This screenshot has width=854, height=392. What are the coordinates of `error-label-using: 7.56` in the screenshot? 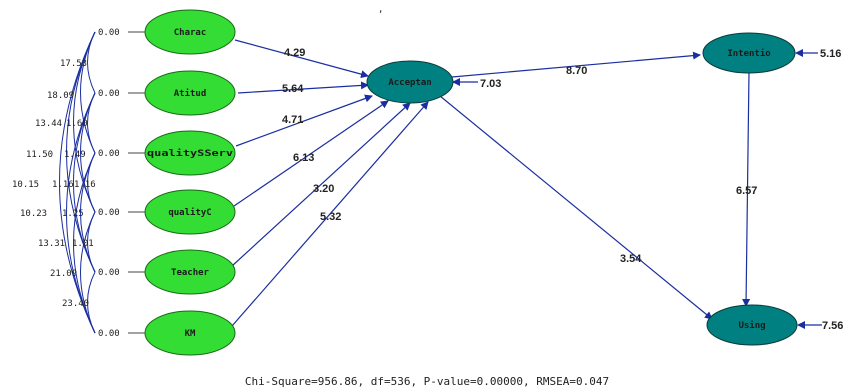 It's located at (832, 326).